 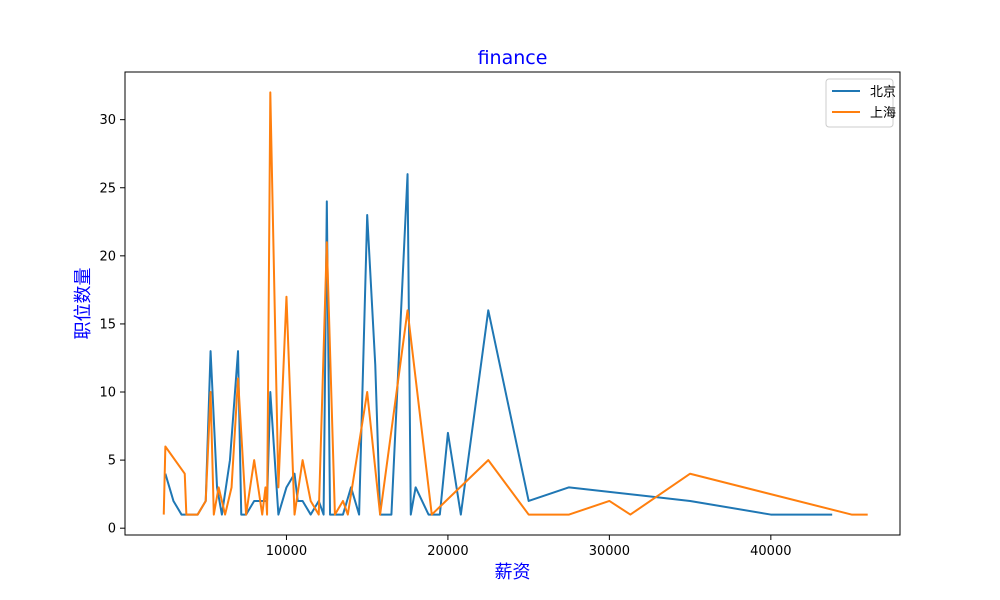 I want to click on y-tick-label: 30, so click(x=107, y=120).